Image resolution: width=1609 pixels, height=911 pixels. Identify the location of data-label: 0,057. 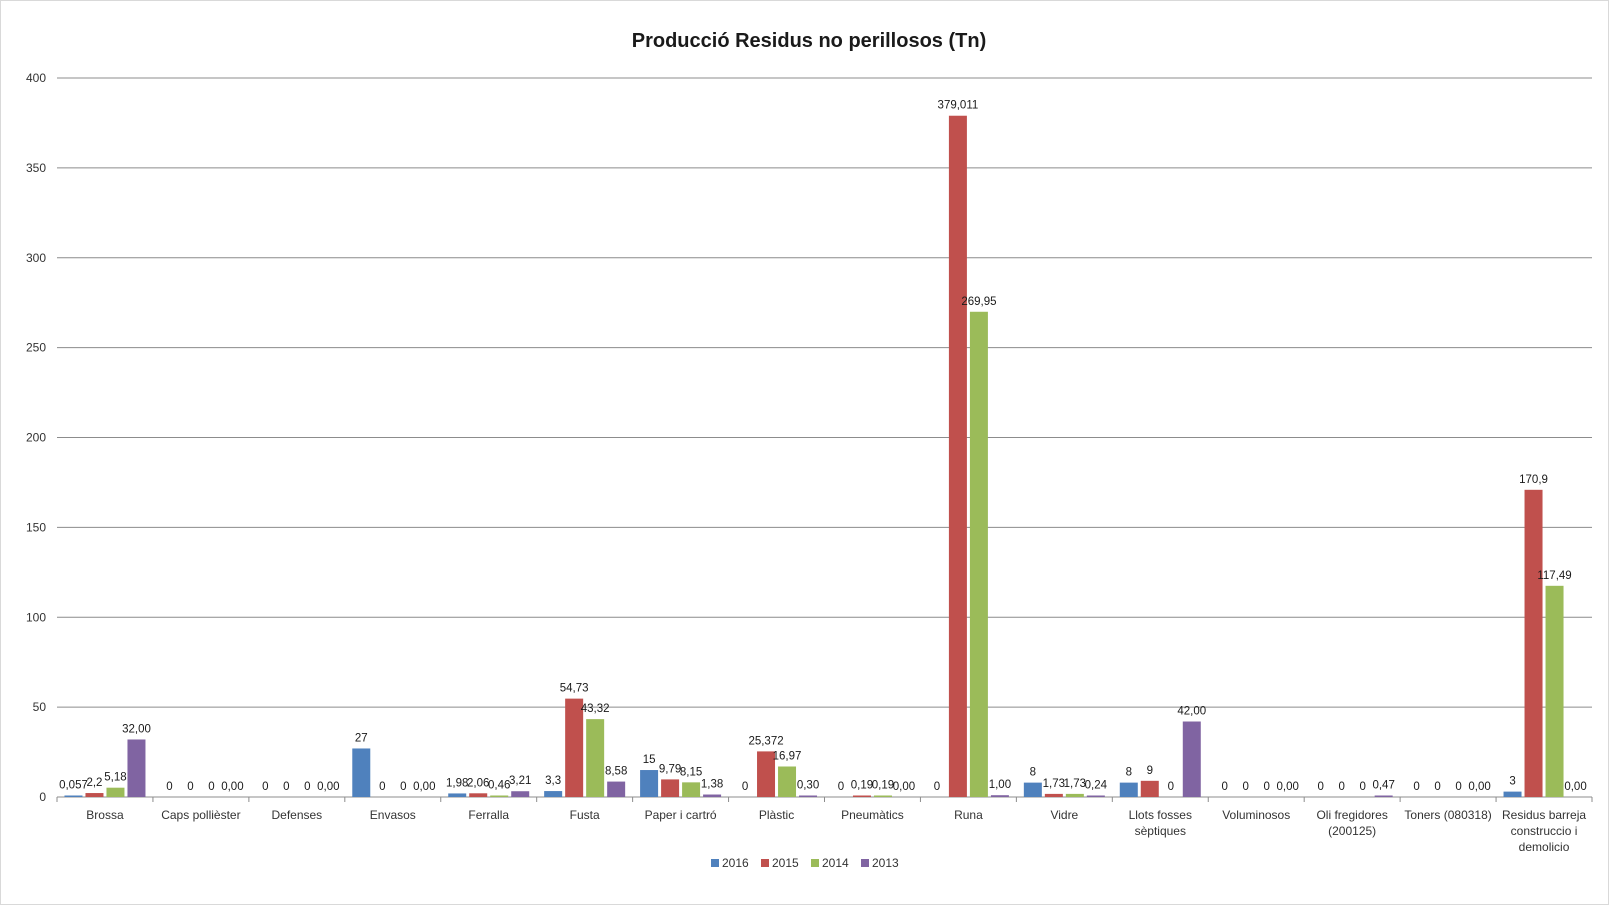
(73, 786).